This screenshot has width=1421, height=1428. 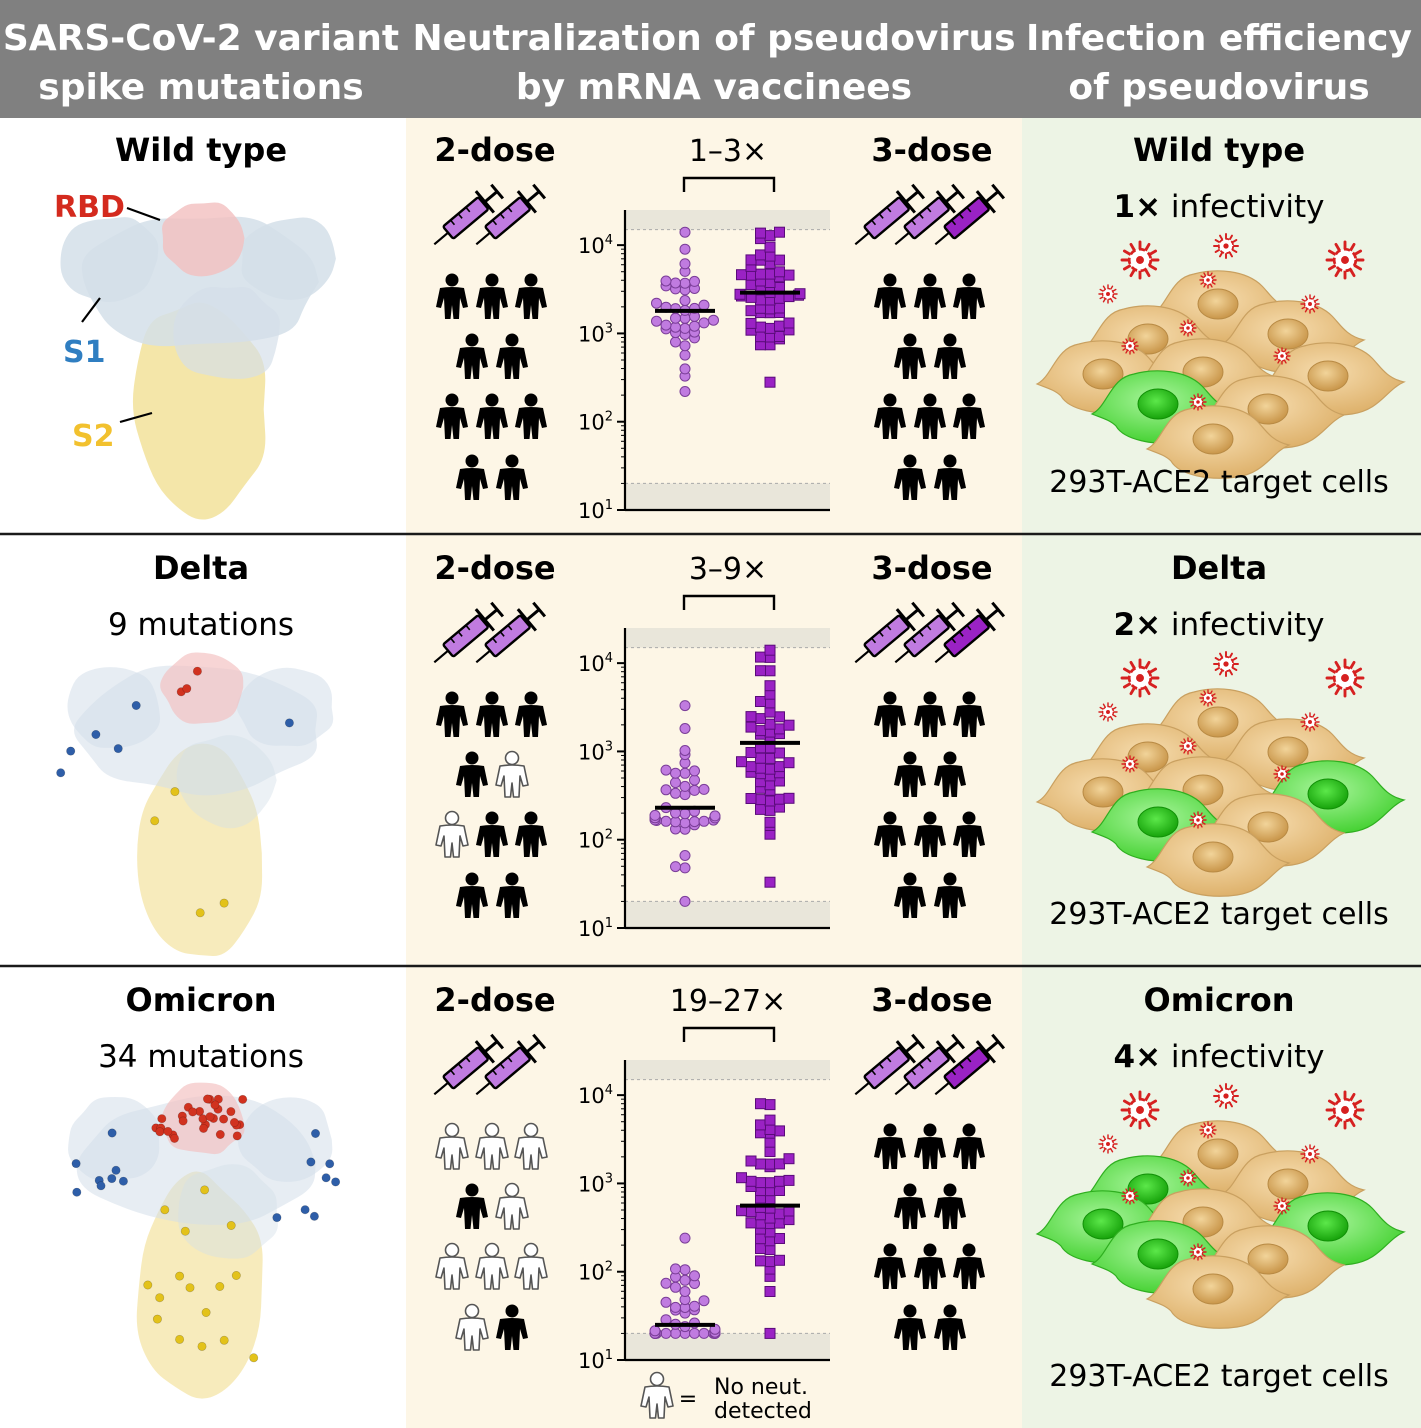 What do you see at coordinates (729, 184) in the screenshot?
I see `comparison-bracket` at bounding box center [729, 184].